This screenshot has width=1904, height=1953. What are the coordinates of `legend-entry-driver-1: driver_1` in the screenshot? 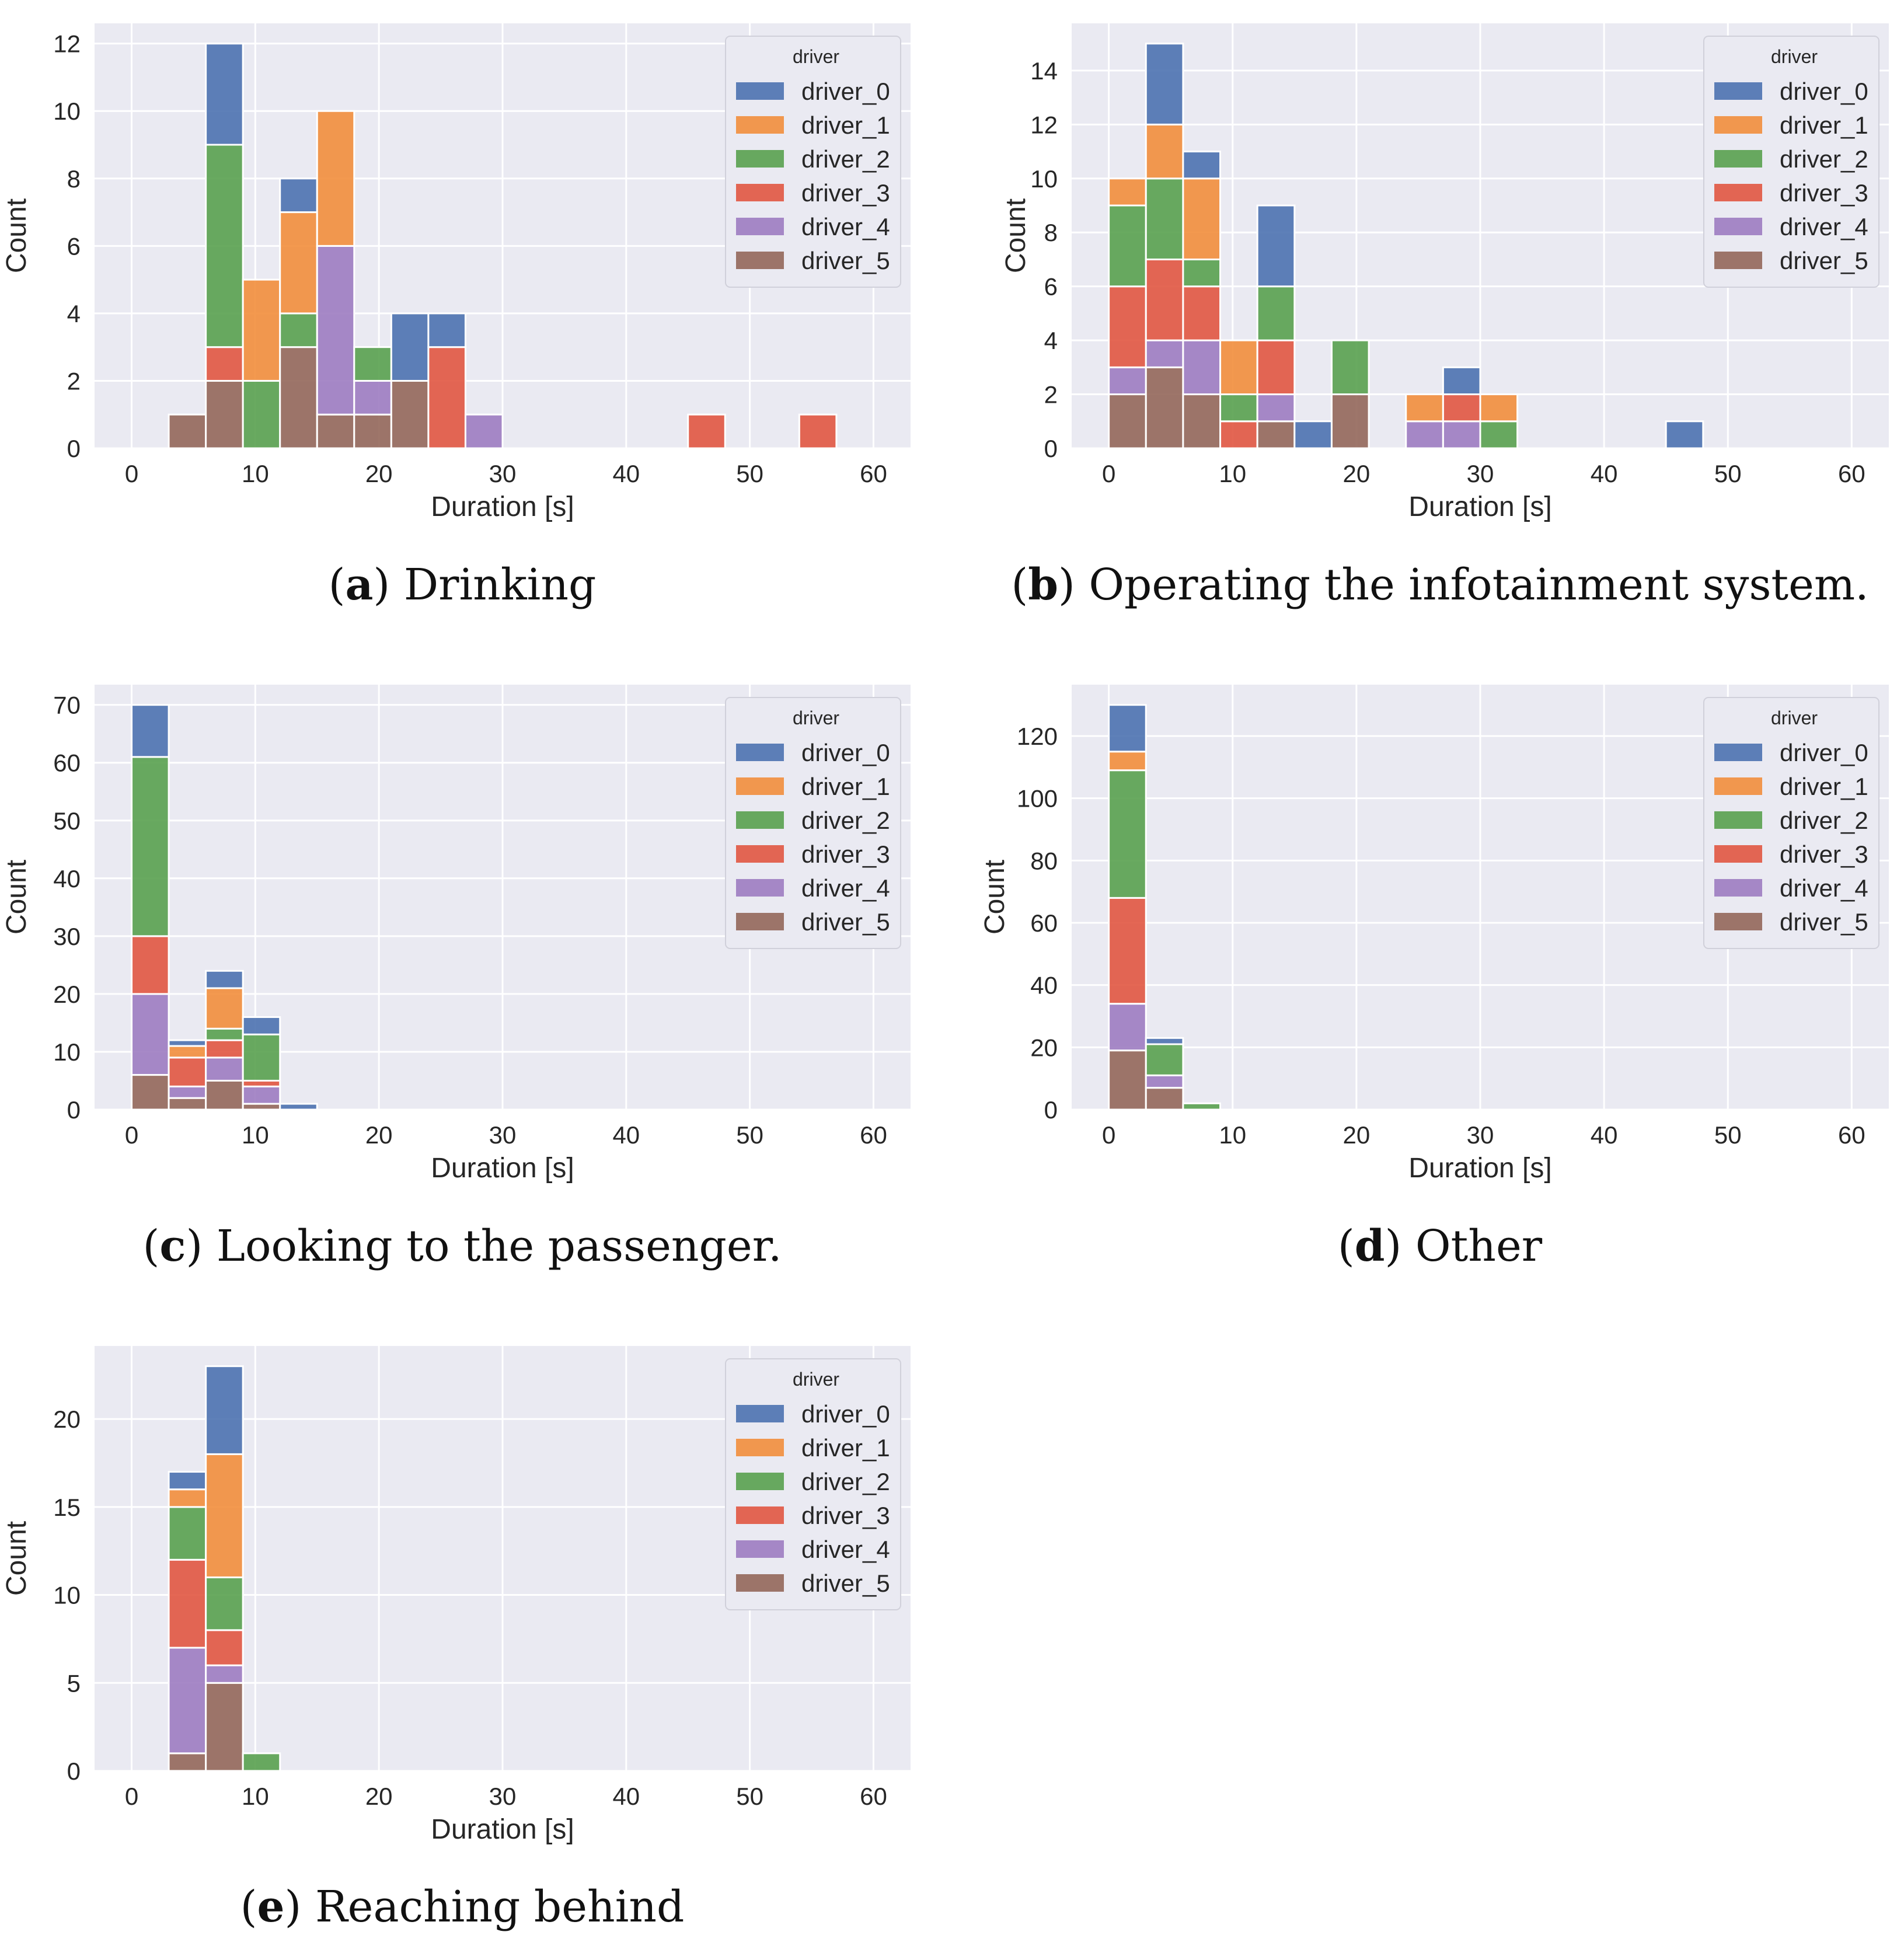 It's located at (845, 1448).